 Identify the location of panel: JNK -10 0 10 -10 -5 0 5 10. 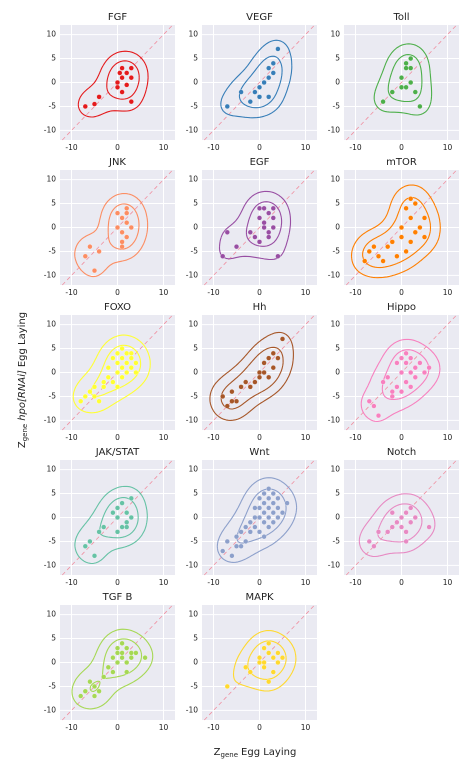
(109, 227).